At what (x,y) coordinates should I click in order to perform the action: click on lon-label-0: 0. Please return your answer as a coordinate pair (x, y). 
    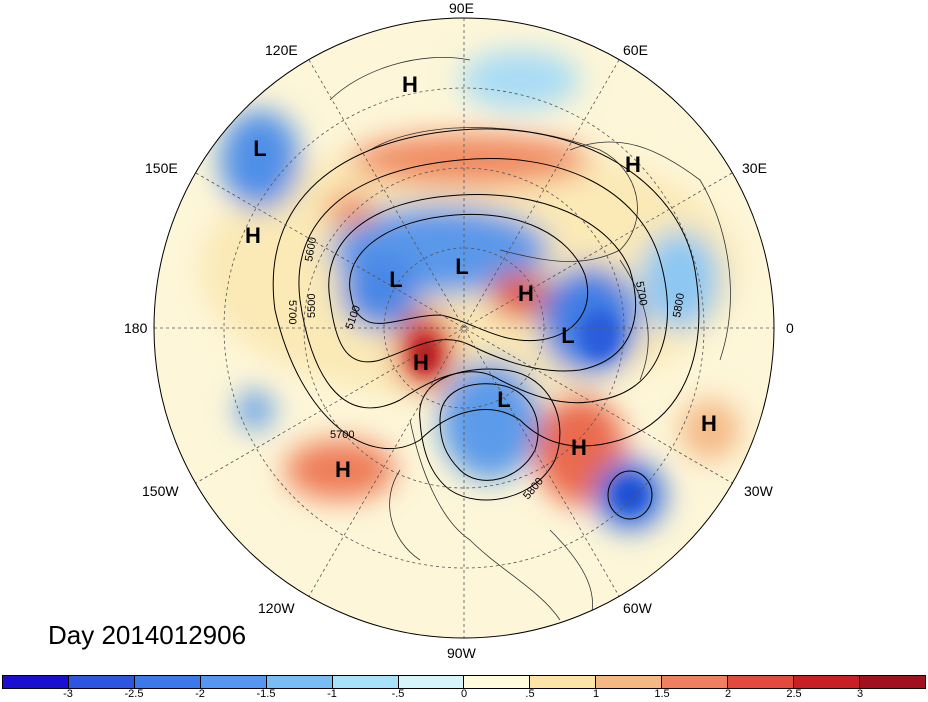
    Looking at the image, I should click on (790, 328).